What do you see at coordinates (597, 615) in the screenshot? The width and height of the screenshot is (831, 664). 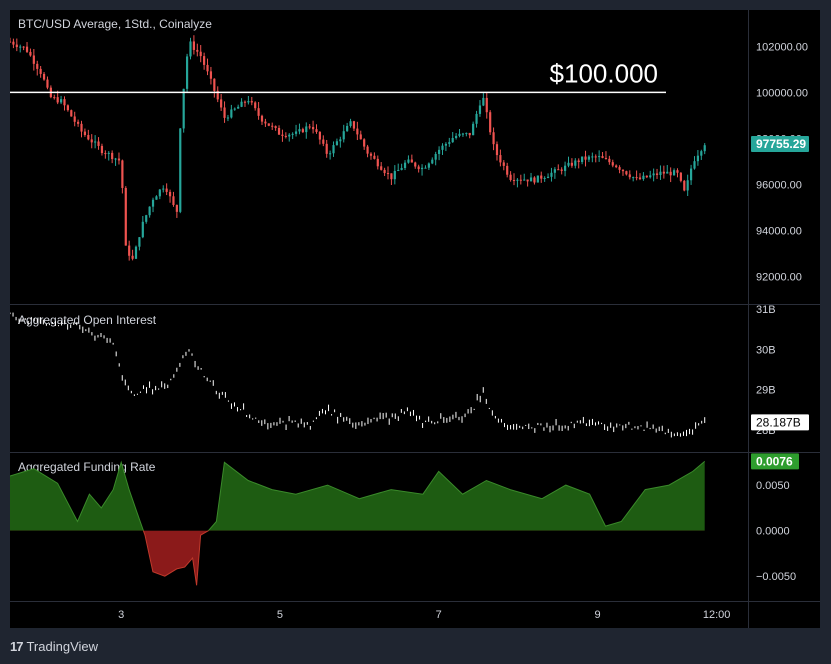 I see `x-tick-label: 9` at bounding box center [597, 615].